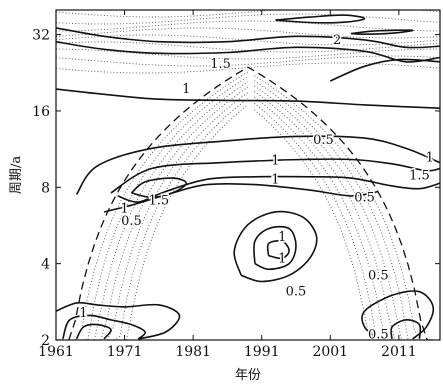 The height and width of the screenshot is (385, 443). Describe the element at coordinates (262, 352) in the screenshot. I see `x-tick-label: 1991` at that location.